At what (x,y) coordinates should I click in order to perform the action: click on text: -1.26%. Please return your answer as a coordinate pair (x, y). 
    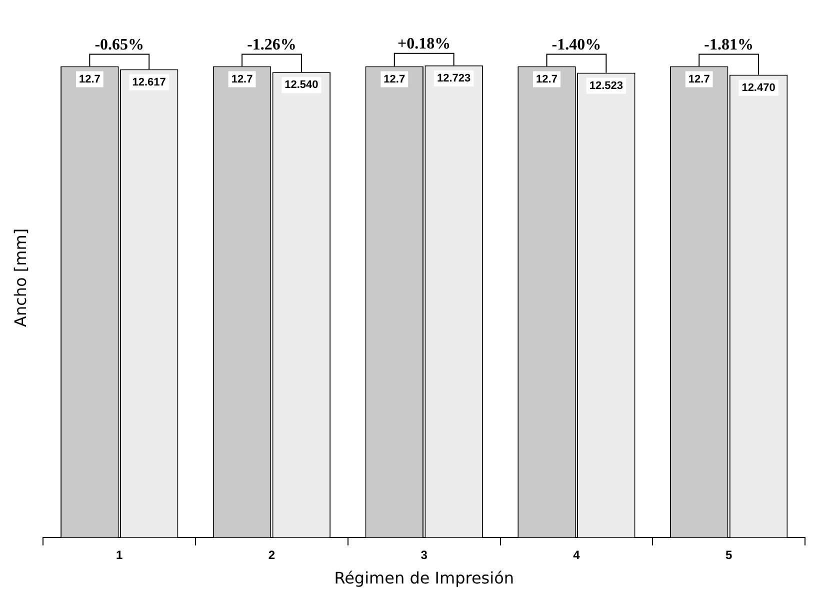
    Looking at the image, I should click on (271, 45).